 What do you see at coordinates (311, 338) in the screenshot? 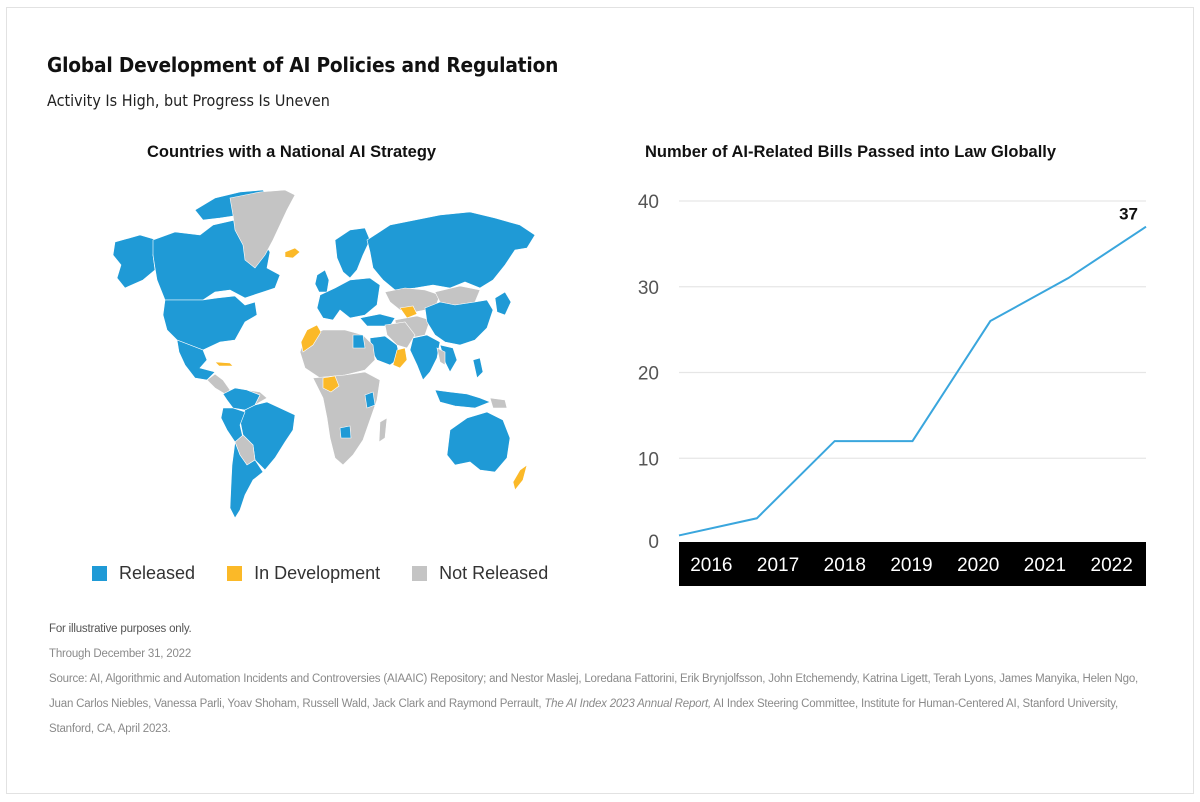
I see `country-morocco` at bounding box center [311, 338].